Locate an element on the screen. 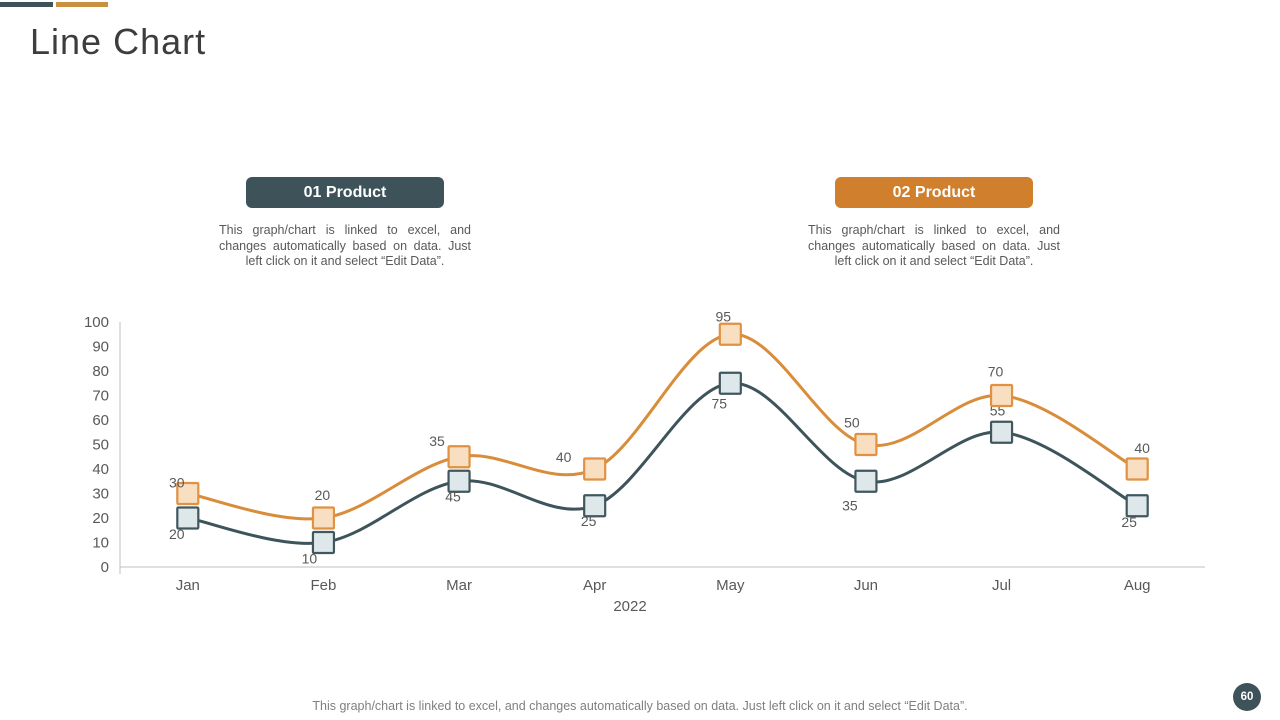 The width and height of the screenshot is (1280, 720). page-number-badge: 60 is located at coordinates (1247, 697).